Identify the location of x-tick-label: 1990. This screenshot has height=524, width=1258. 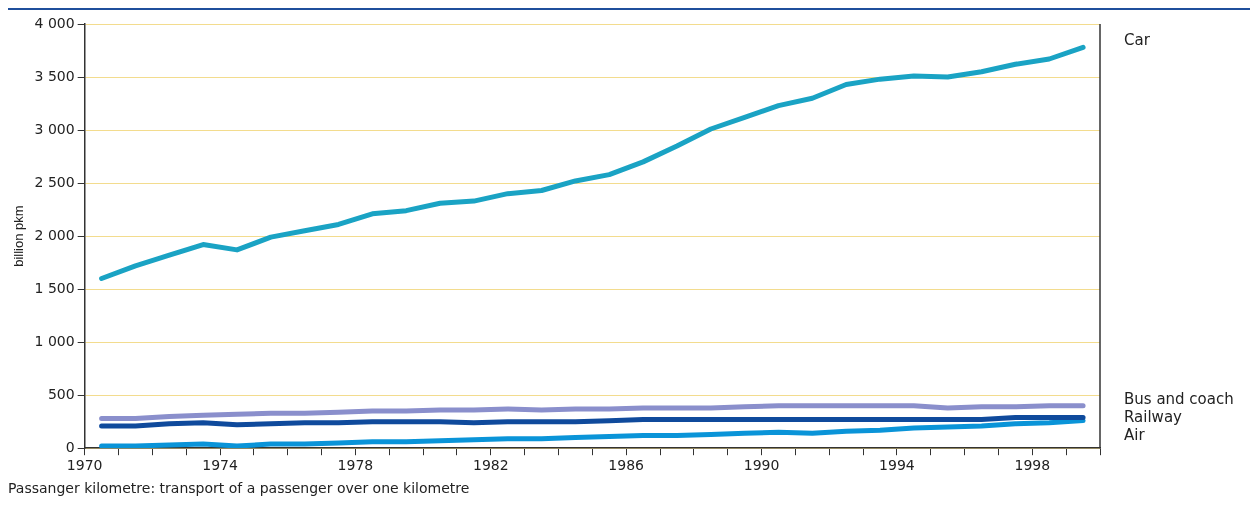
(761, 465).